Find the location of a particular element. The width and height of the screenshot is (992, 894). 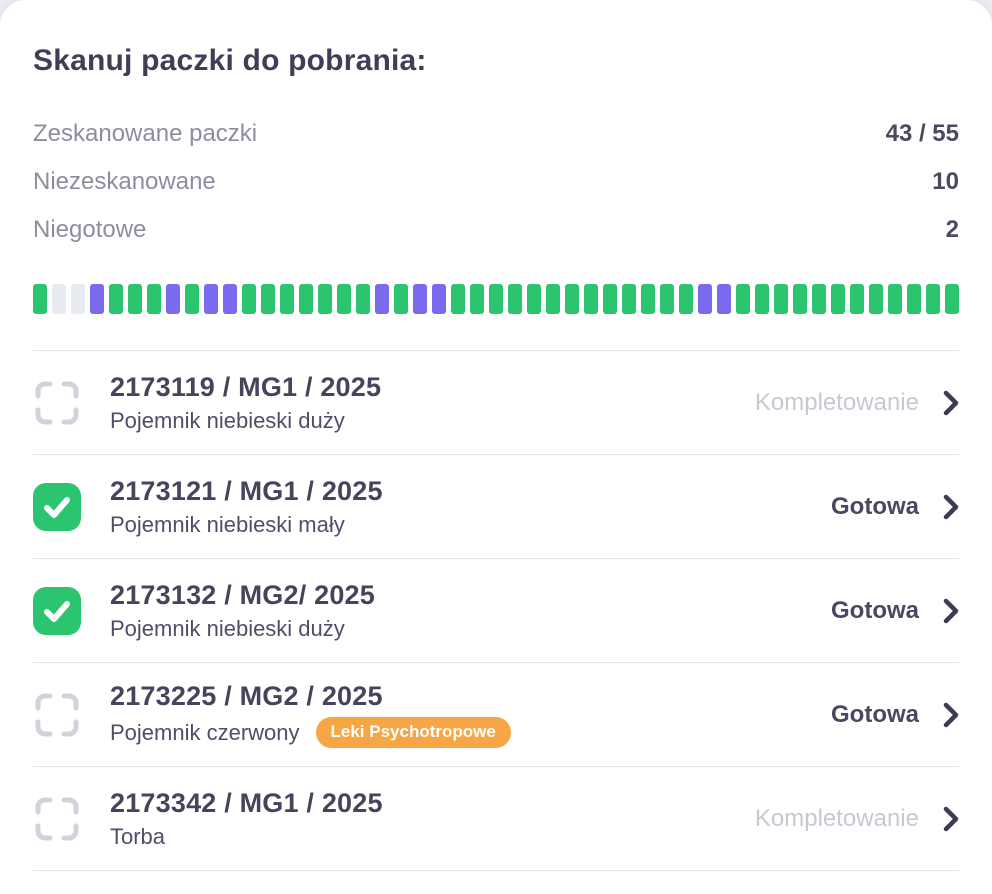

package-id: 2173121 / MG1 / 2025 is located at coordinates (246, 490).